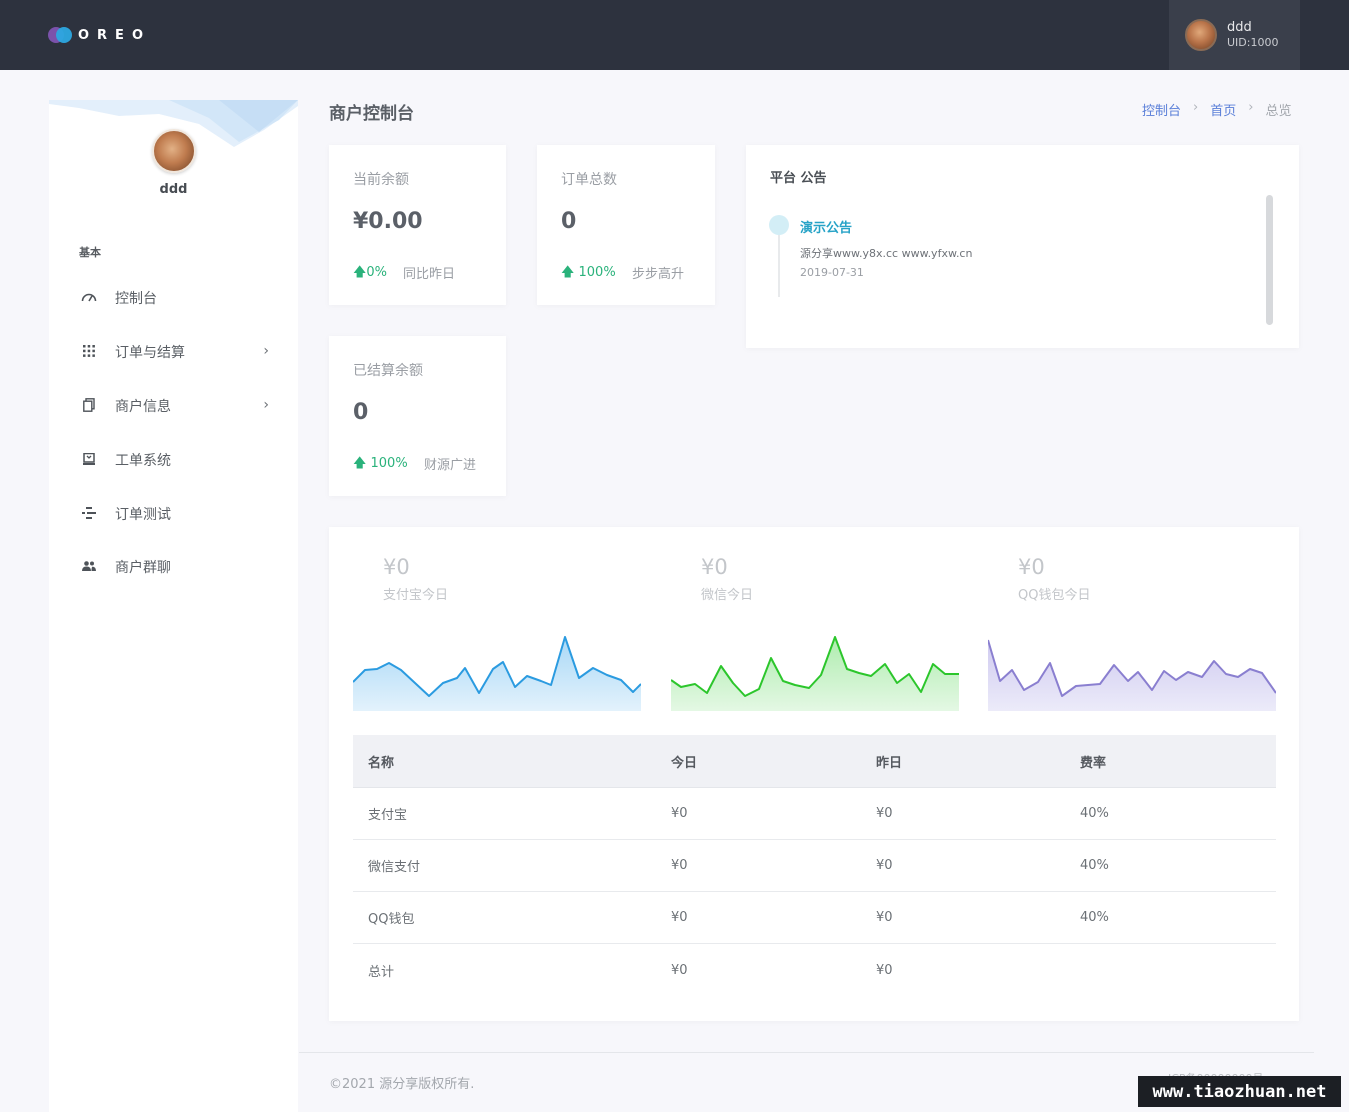 This screenshot has height=1112, width=1349. Describe the element at coordinates (174, 567) in the screenshot. I see `sidebar-item-group-chat: 商户群聊` at that location.